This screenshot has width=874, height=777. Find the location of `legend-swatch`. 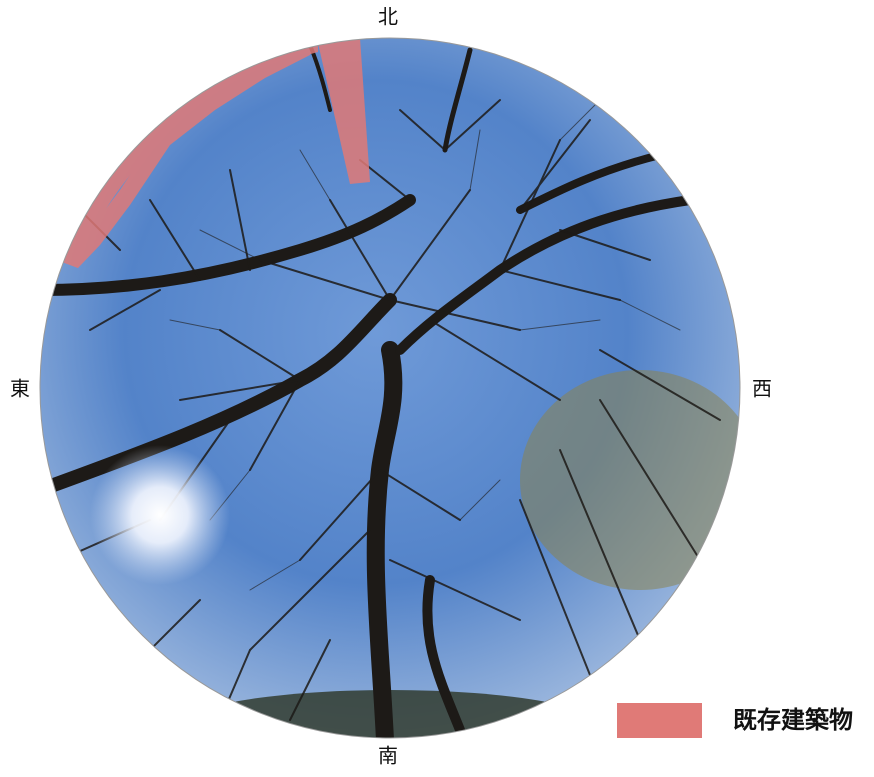

legend-swatch is located at coordinates (659, 720).